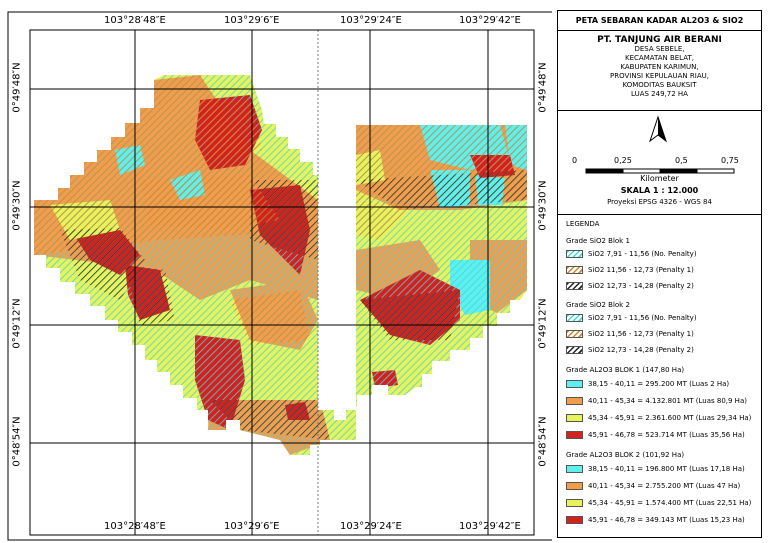 This screenshot has height=543, width=768. What do you see at coordinates (598, 305) in the screenshot?
I see `legend-group-heading: Grade SiO2 Blok 2` at bounding box center [598, 305].